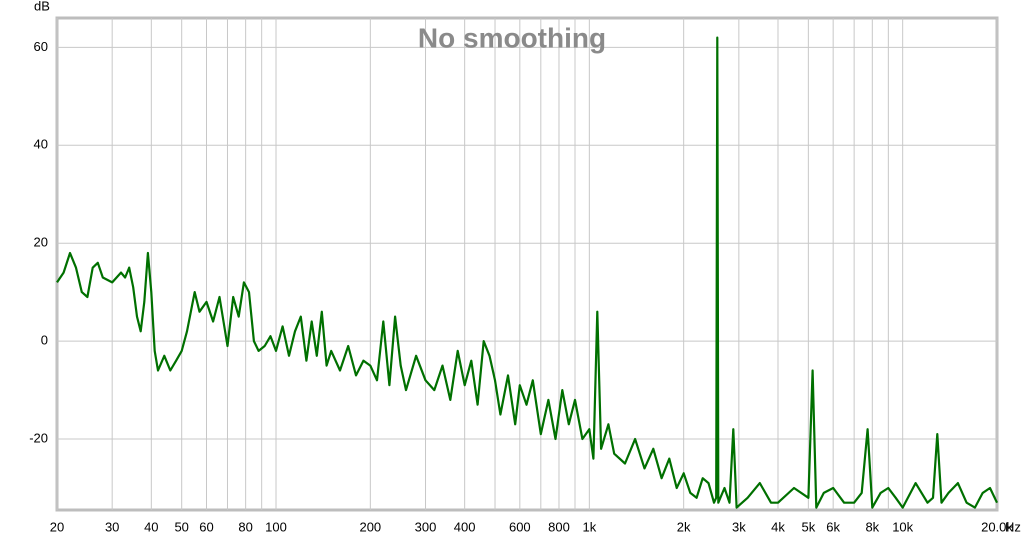 This screenshot has width=1024, height=543. Describe the element at coordinates (778, 526) in the screenshot. I see `x-tick-label: 4k` at that location.